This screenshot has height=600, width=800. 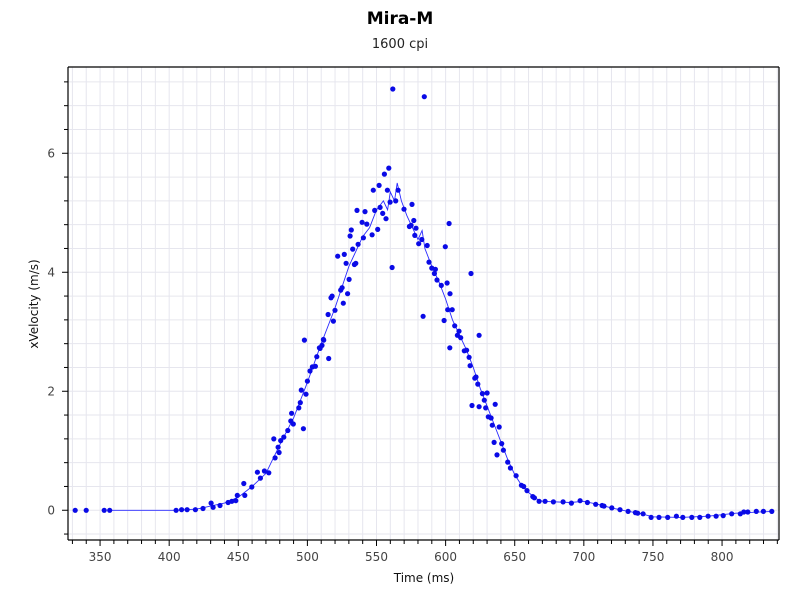 I want to click on x-tick-label: 750, so click(x=652, y=557).